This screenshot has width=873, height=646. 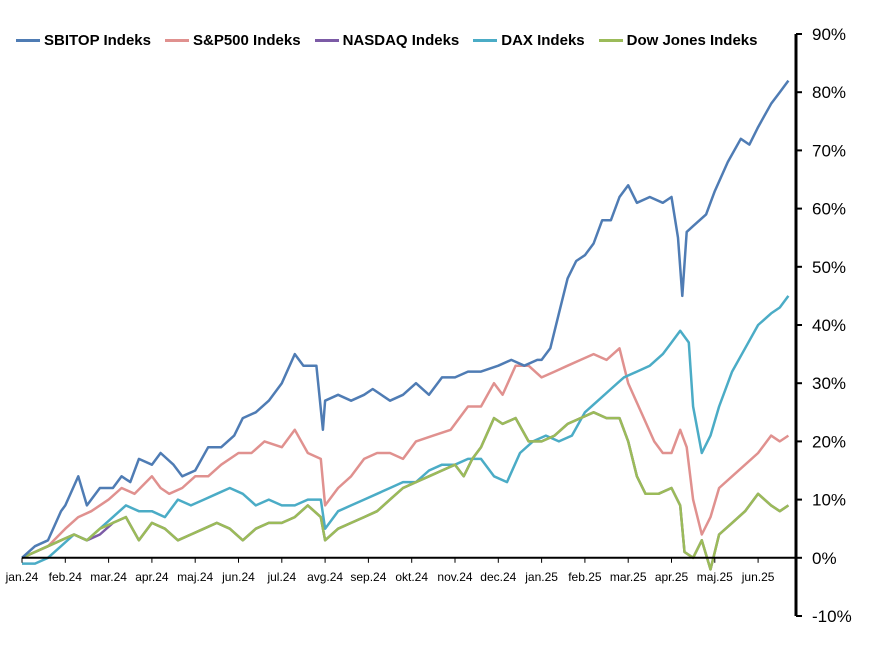 I want to click on x-tick-label: jan.25, so click(x=541, y=577).